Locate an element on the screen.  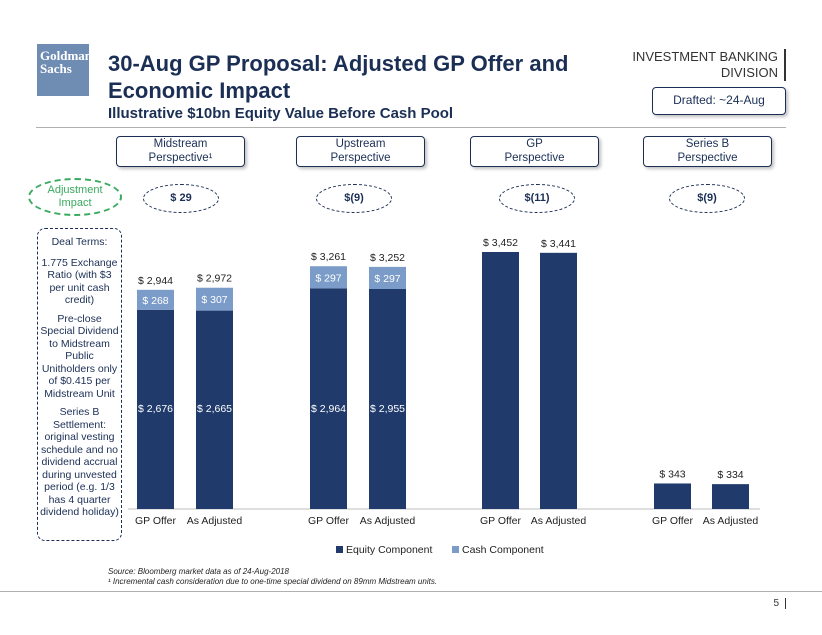
category-label-upstream-gp-offer: GP Offer is located at coordinates (329, 521).